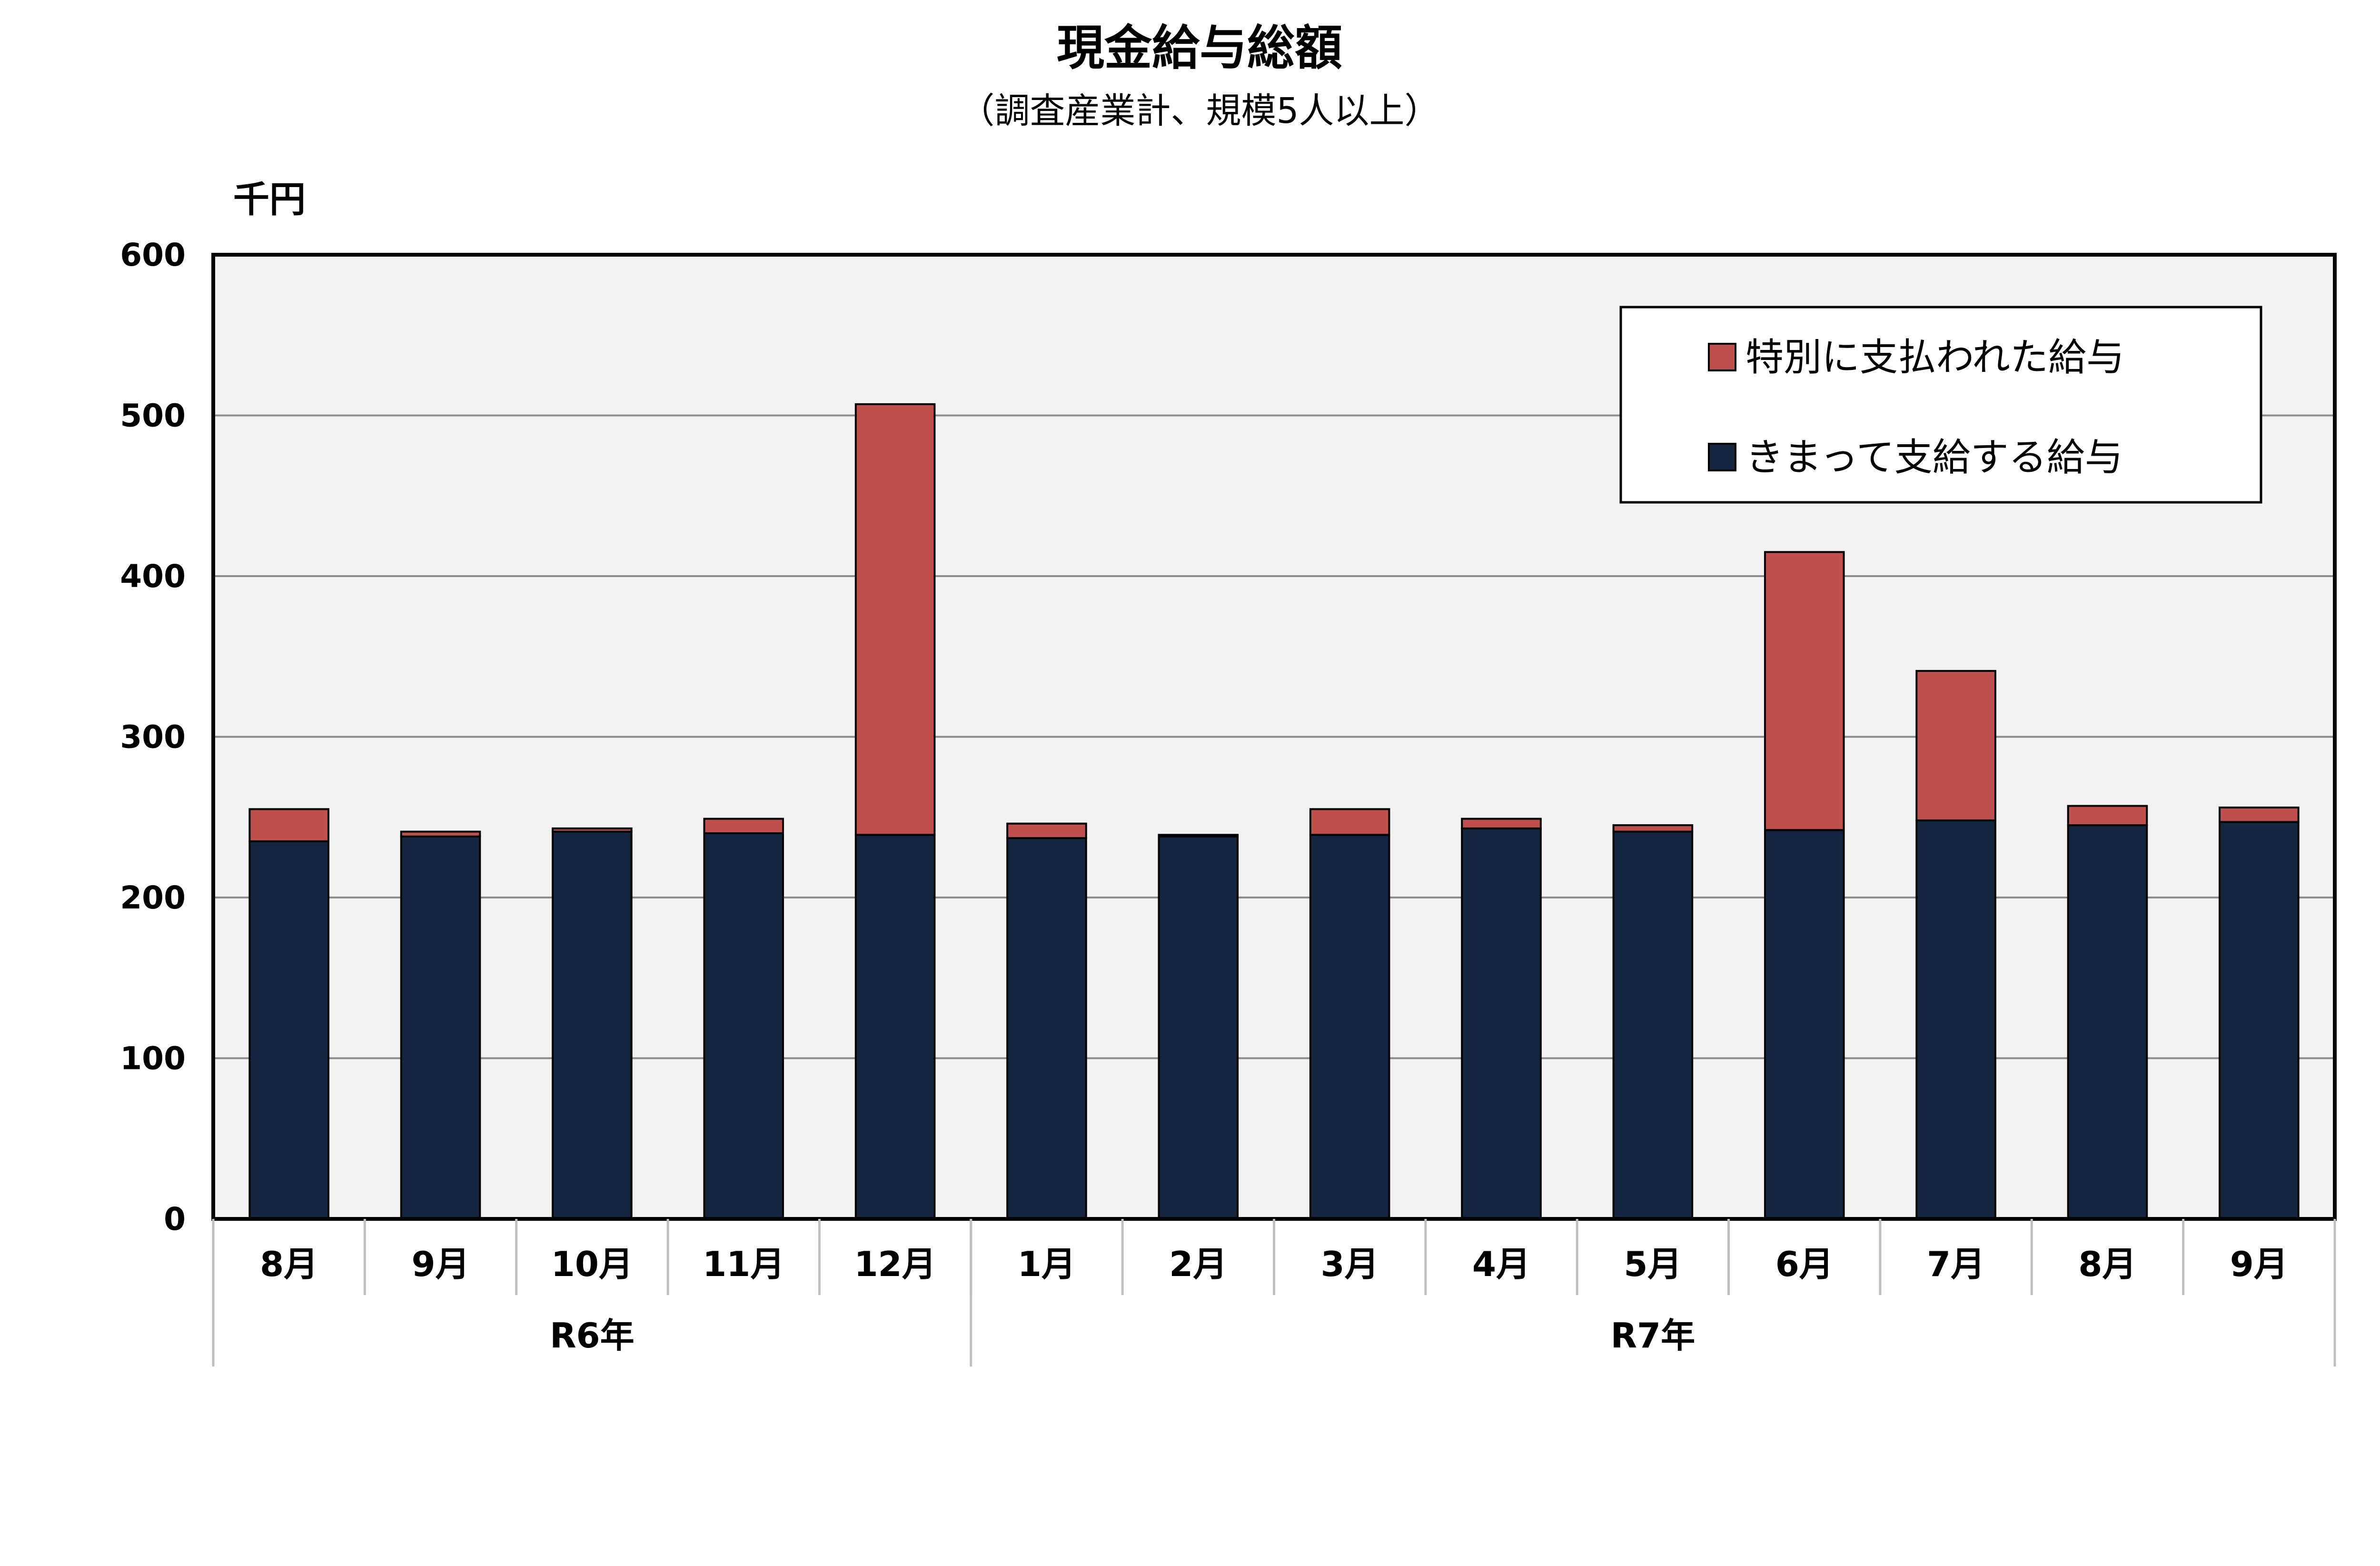  What do you see at coordinates (153, 416) in the screenshot?
I see `y-tick-label: 500` at bounding box center [153, 416].